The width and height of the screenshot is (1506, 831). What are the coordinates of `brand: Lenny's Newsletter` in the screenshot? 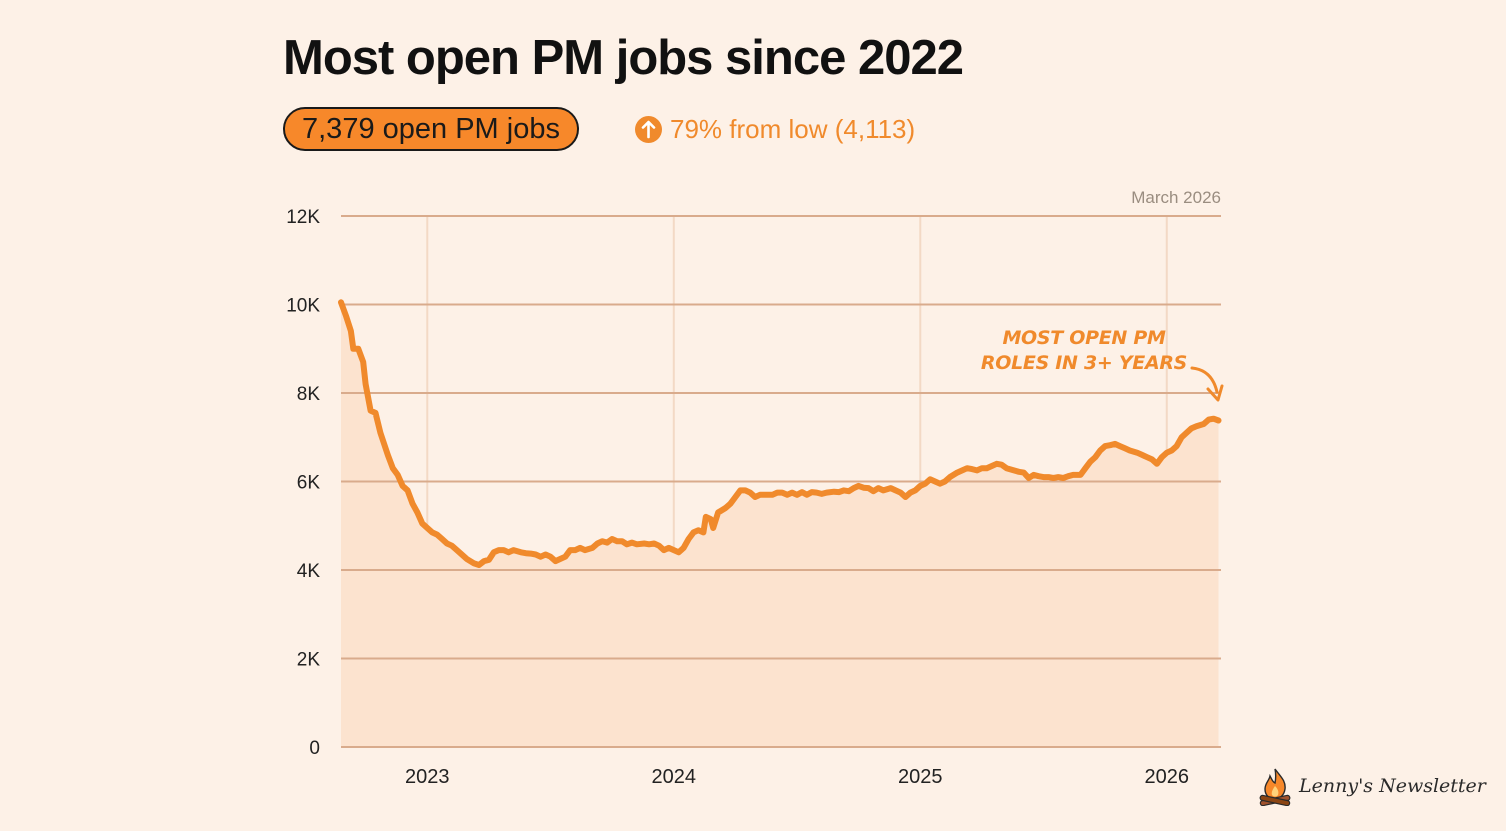 It's located at (1371, 786).